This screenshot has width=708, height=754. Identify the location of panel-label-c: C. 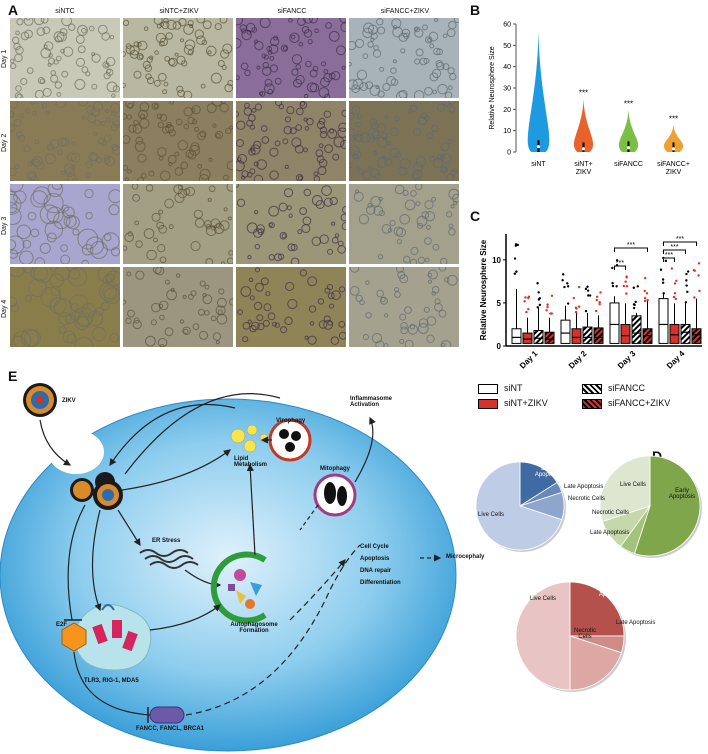
(475, 216).